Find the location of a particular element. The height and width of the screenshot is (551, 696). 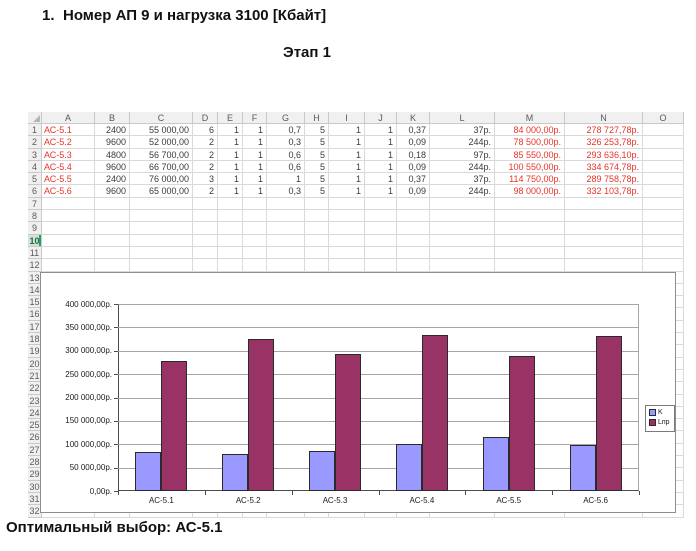

cell-f12 is located at coordinates (255, 265).